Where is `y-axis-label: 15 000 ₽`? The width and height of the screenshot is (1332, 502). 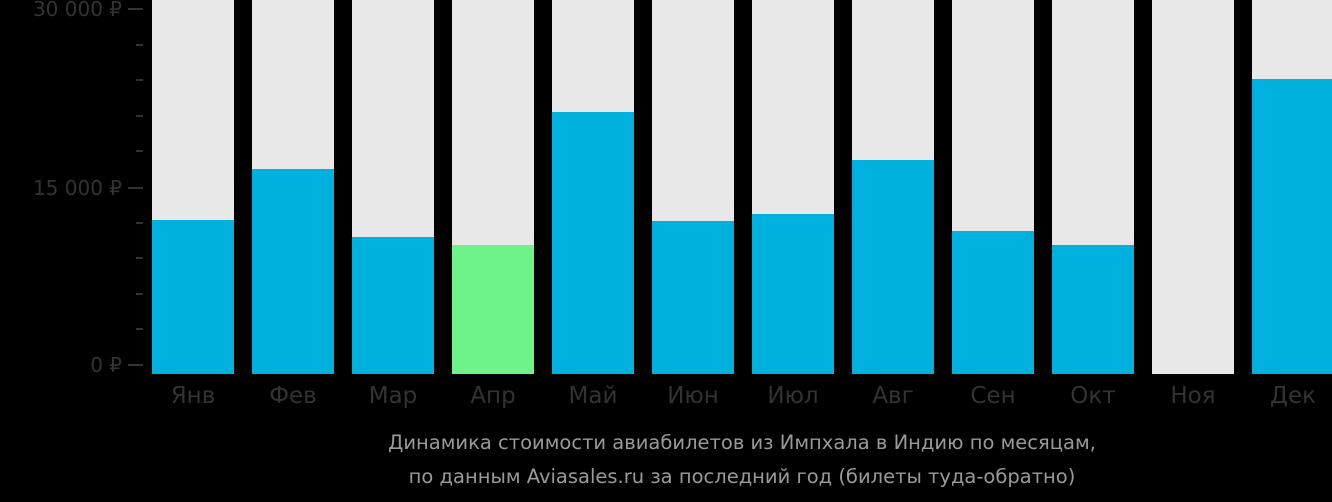 y-axis-label: 15 000 ₽ is located at coordinates (77, 188).